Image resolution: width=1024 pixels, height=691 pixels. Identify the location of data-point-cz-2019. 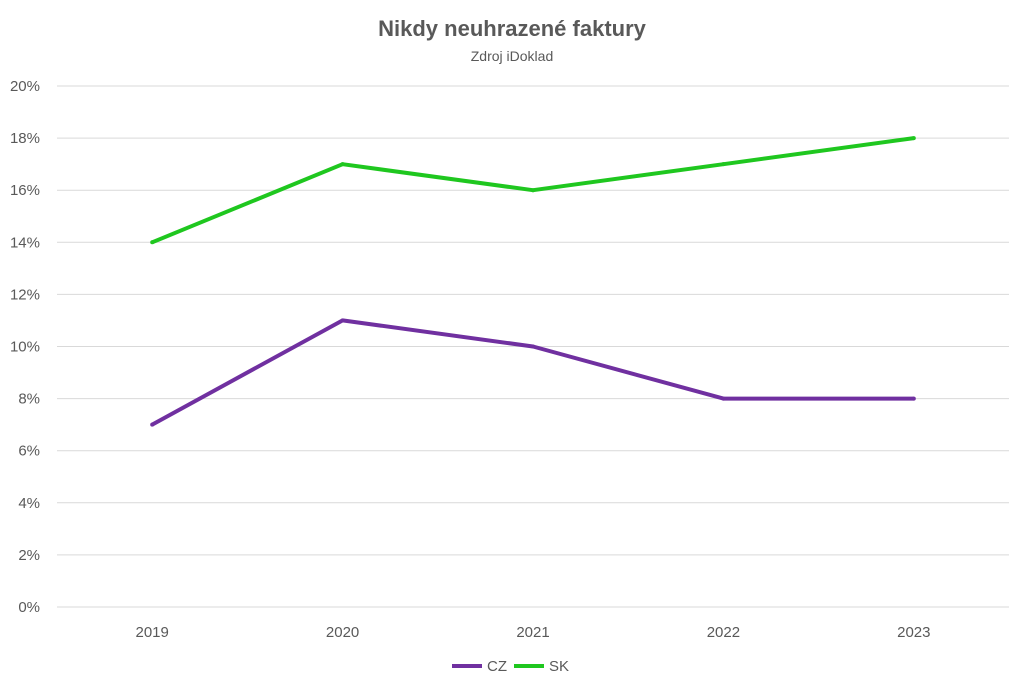
(152, 424).